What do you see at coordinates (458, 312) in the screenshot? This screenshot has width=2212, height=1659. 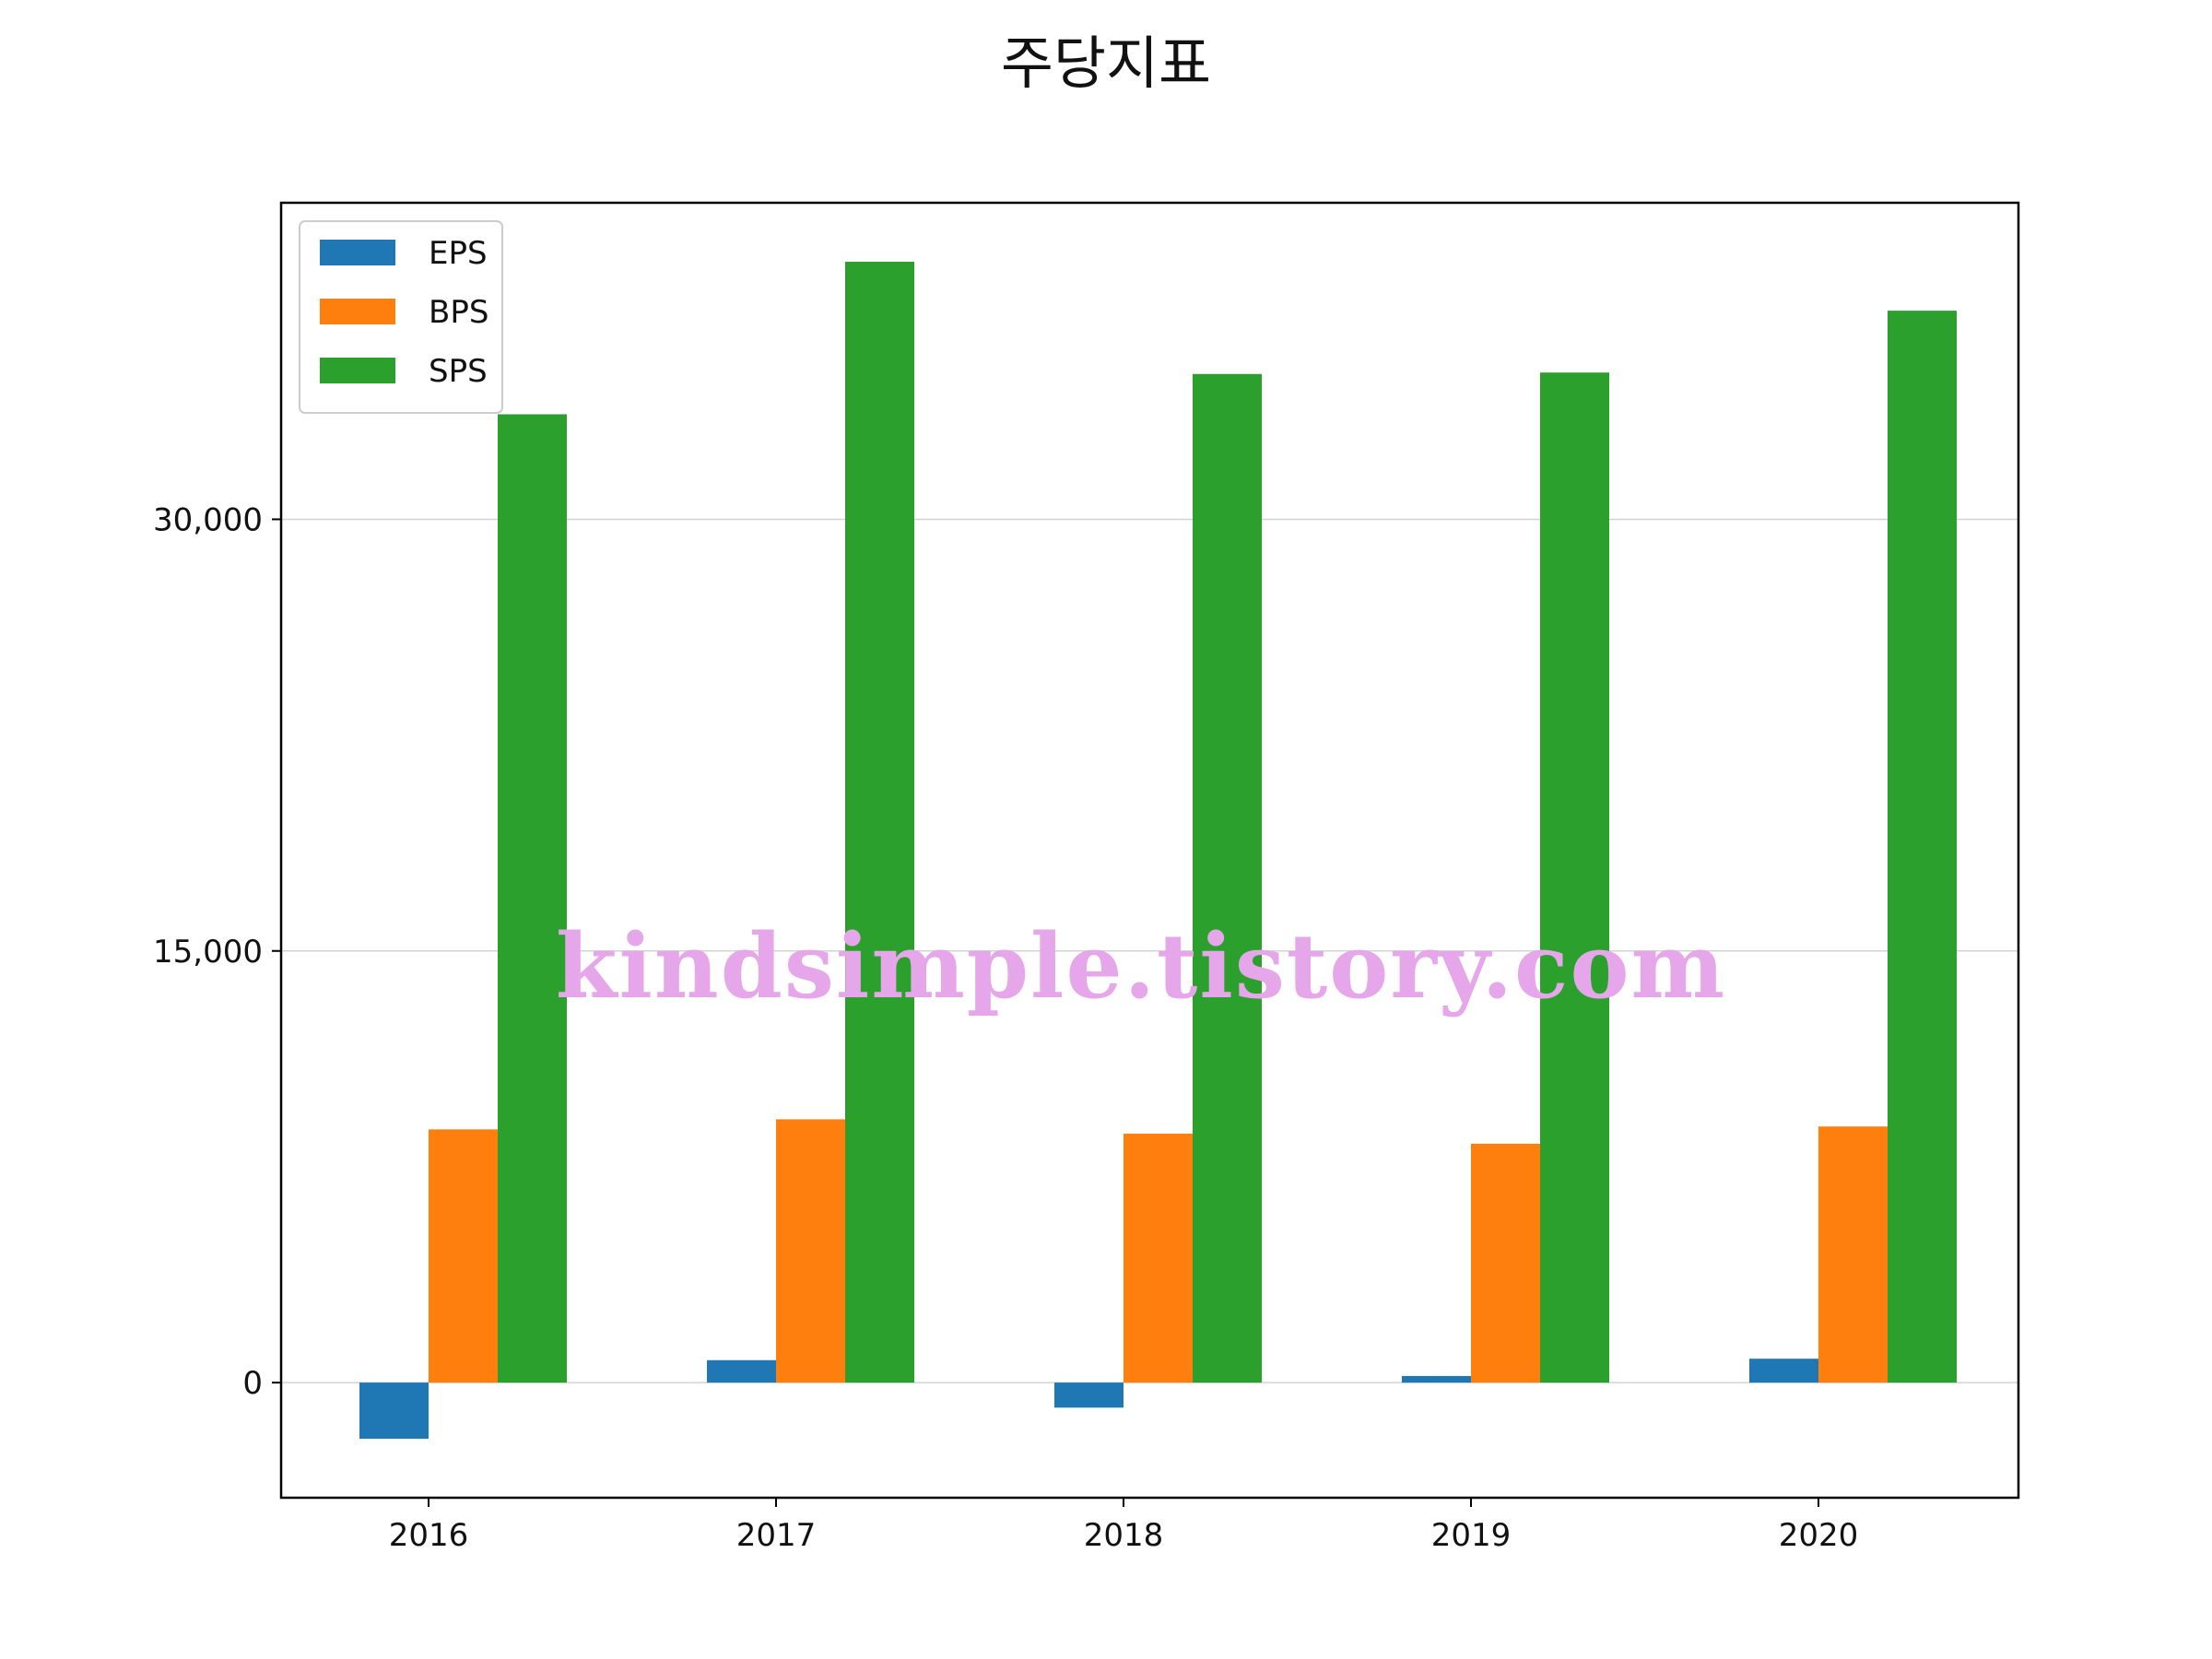 I see `legend-label-bps: BPS` at bounding box center [458, 312].